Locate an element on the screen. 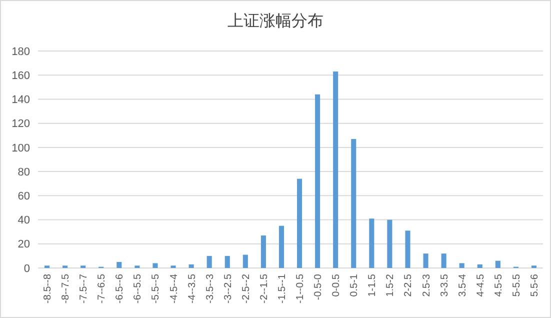  y-tick-label: 180 is located at coordinates (21, 52).